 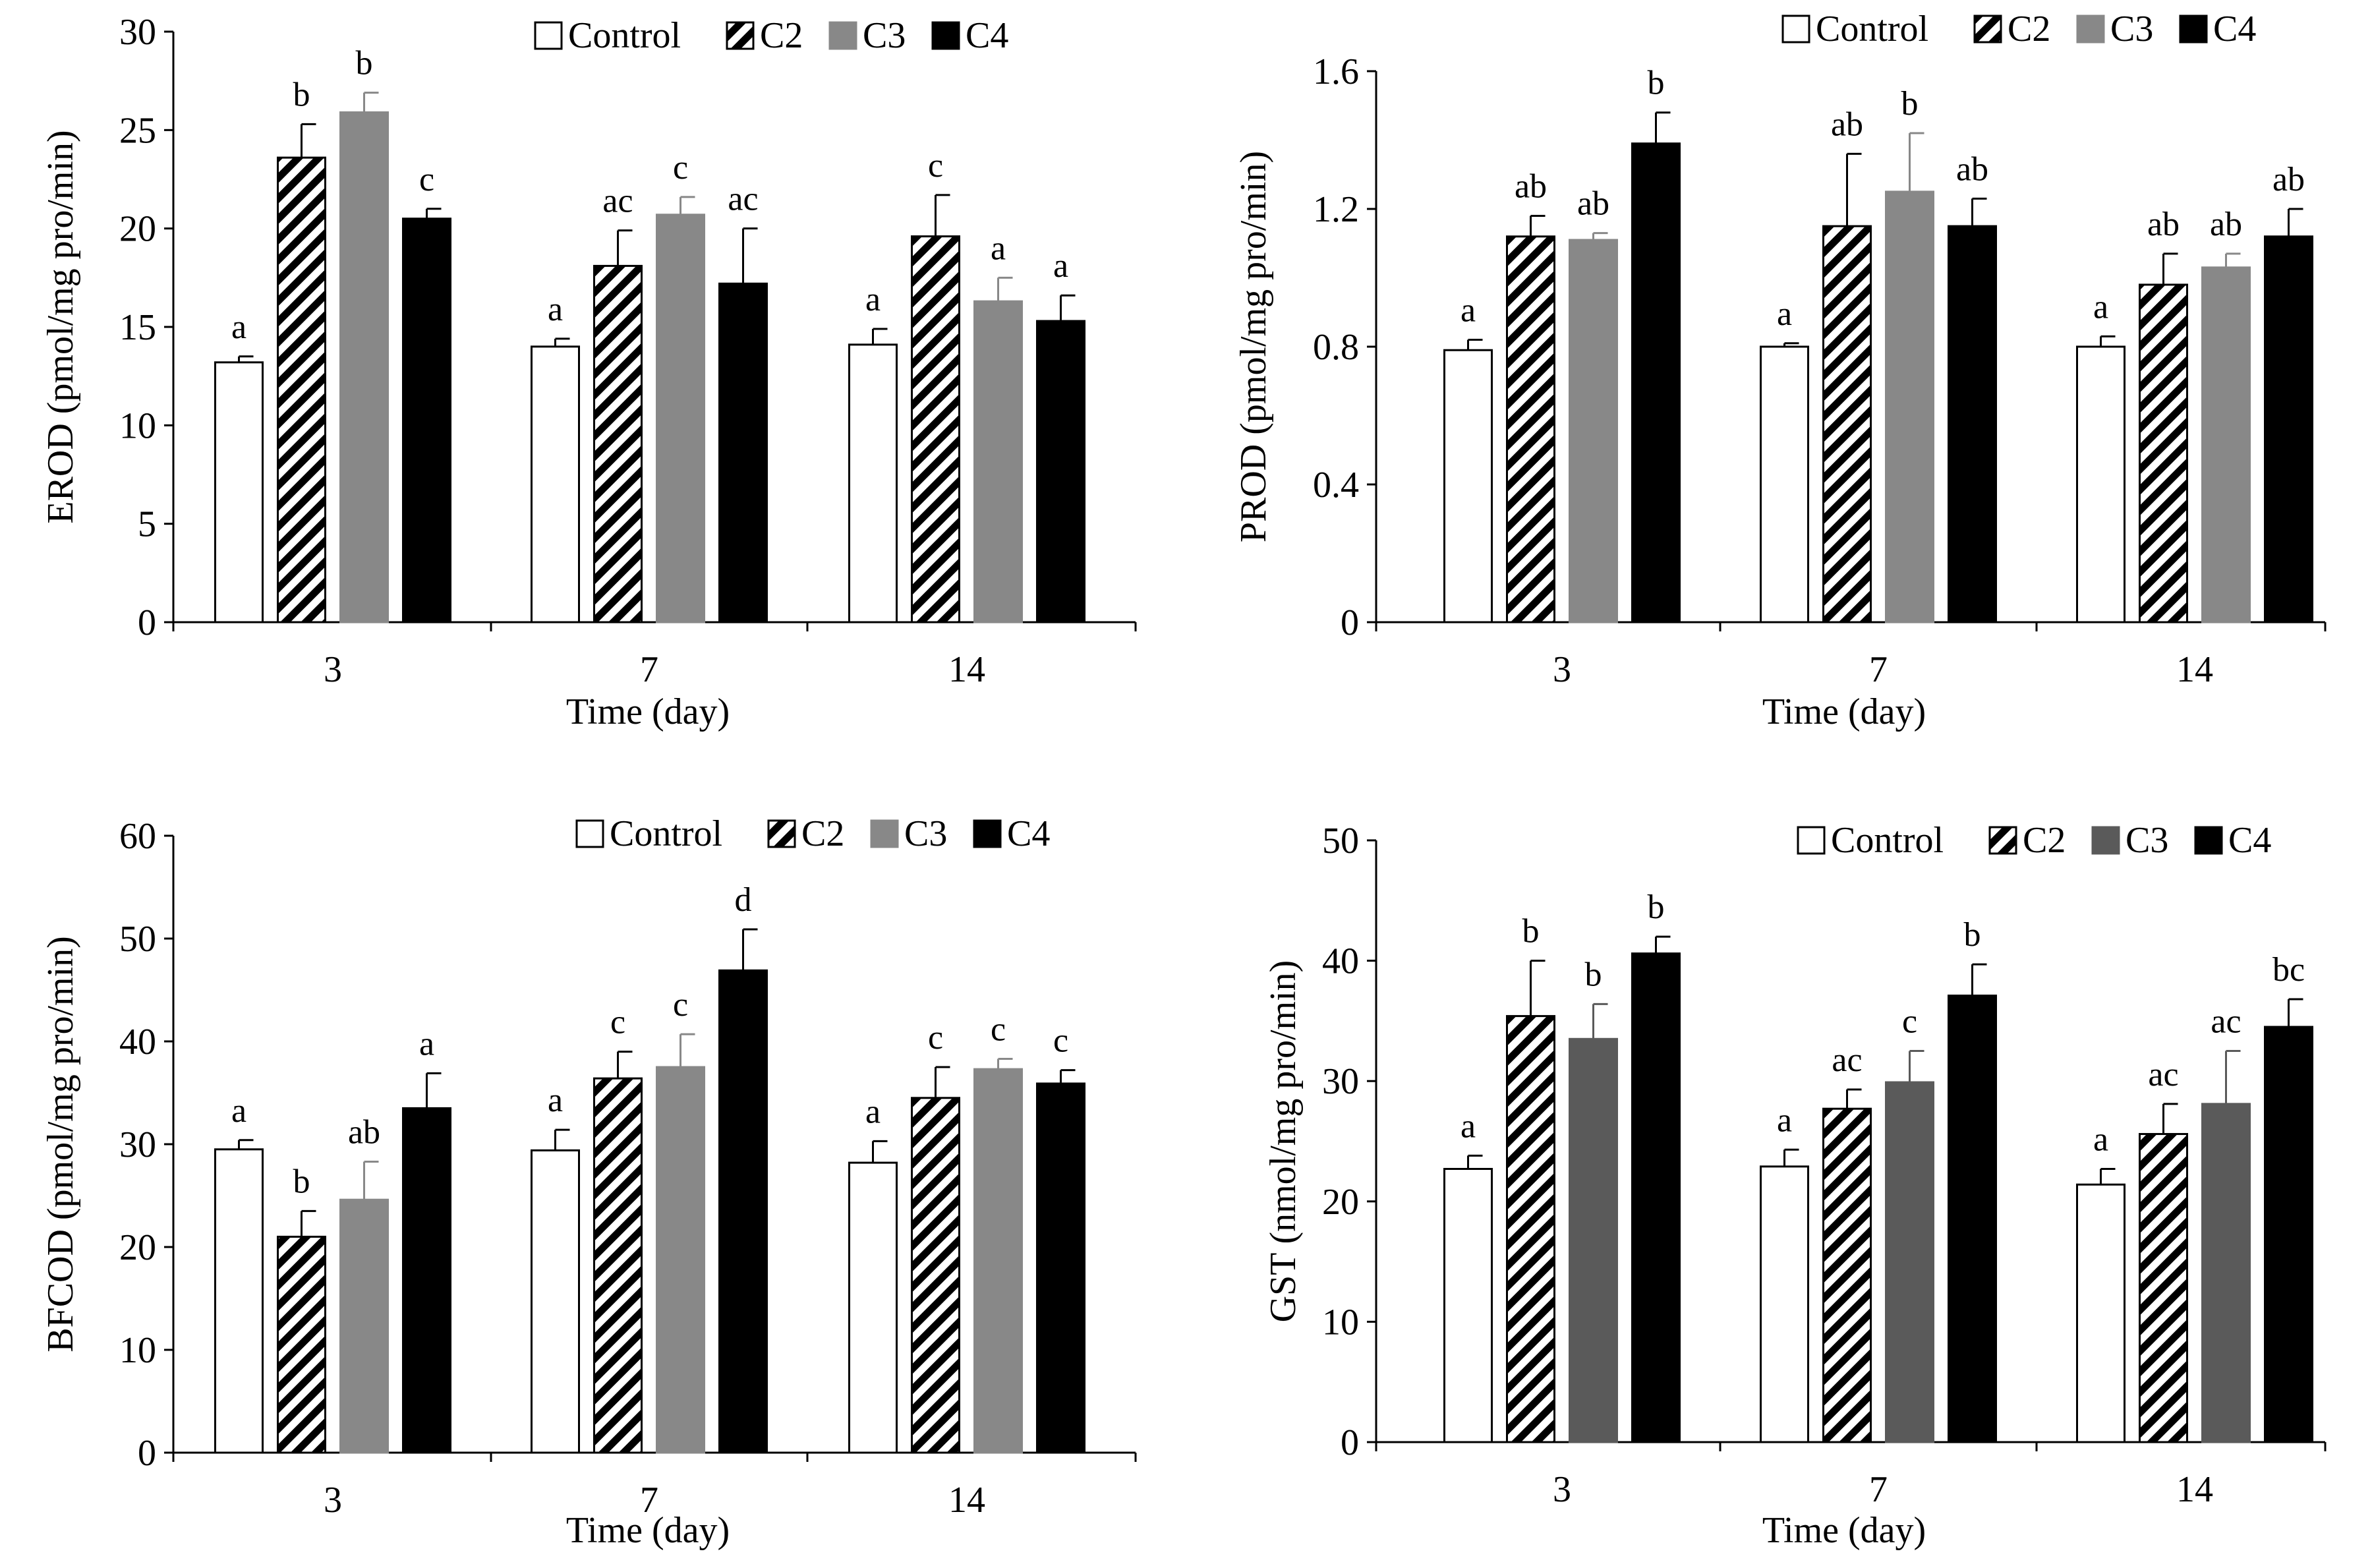 I want to click on y-tick-label: 1.6, so click(x=1336, y=71).